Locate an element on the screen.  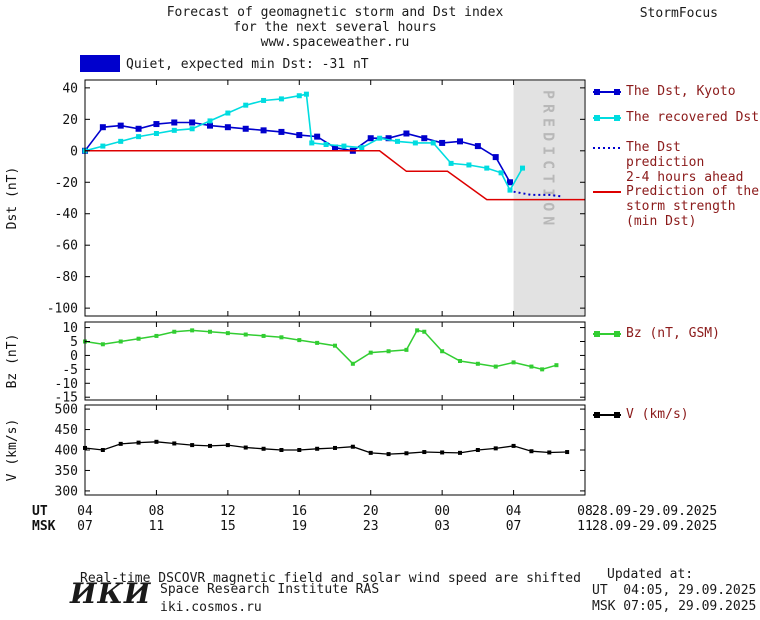
series-recovered-dst is located at coordinates (304, 142).